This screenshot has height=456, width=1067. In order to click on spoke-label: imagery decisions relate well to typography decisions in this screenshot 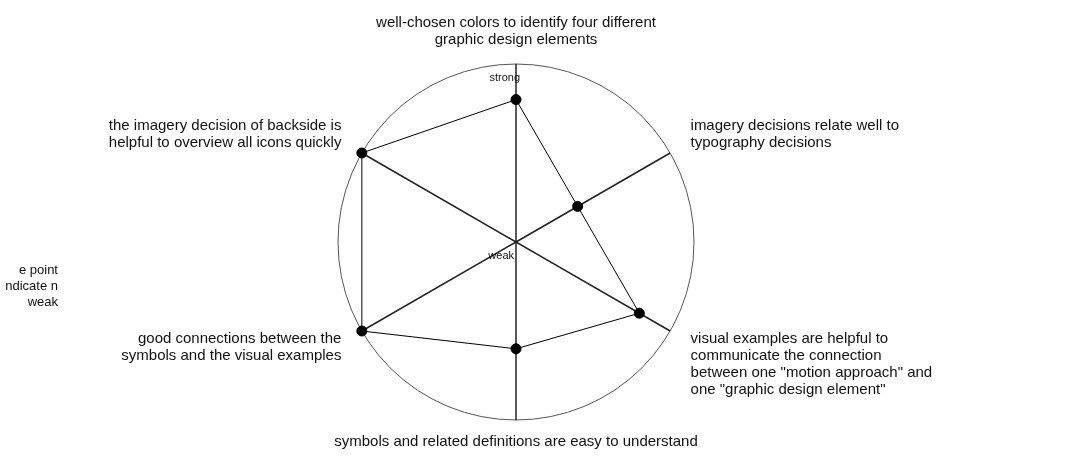, I will do `click(794, 133)`.